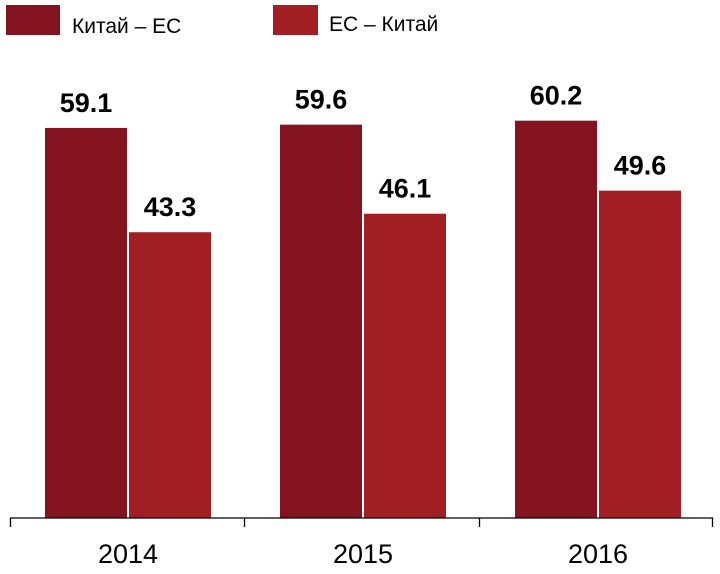  I want to click on data-label-eu-china-2016: 49.6, so click(640, 166).